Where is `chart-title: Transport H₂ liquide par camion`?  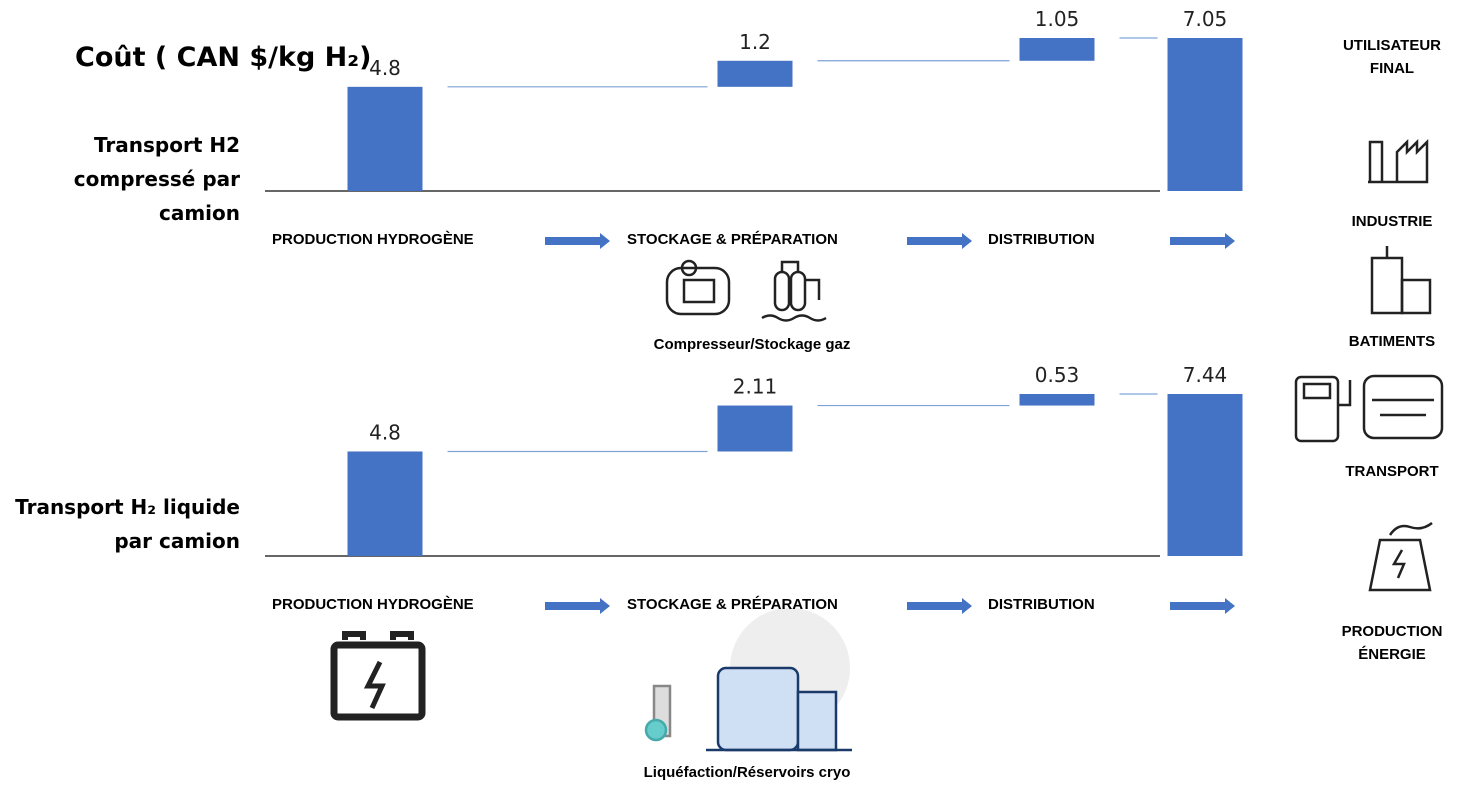 chart-title: Transport H₂ liquide par camion is located at coordinates (127, 524).